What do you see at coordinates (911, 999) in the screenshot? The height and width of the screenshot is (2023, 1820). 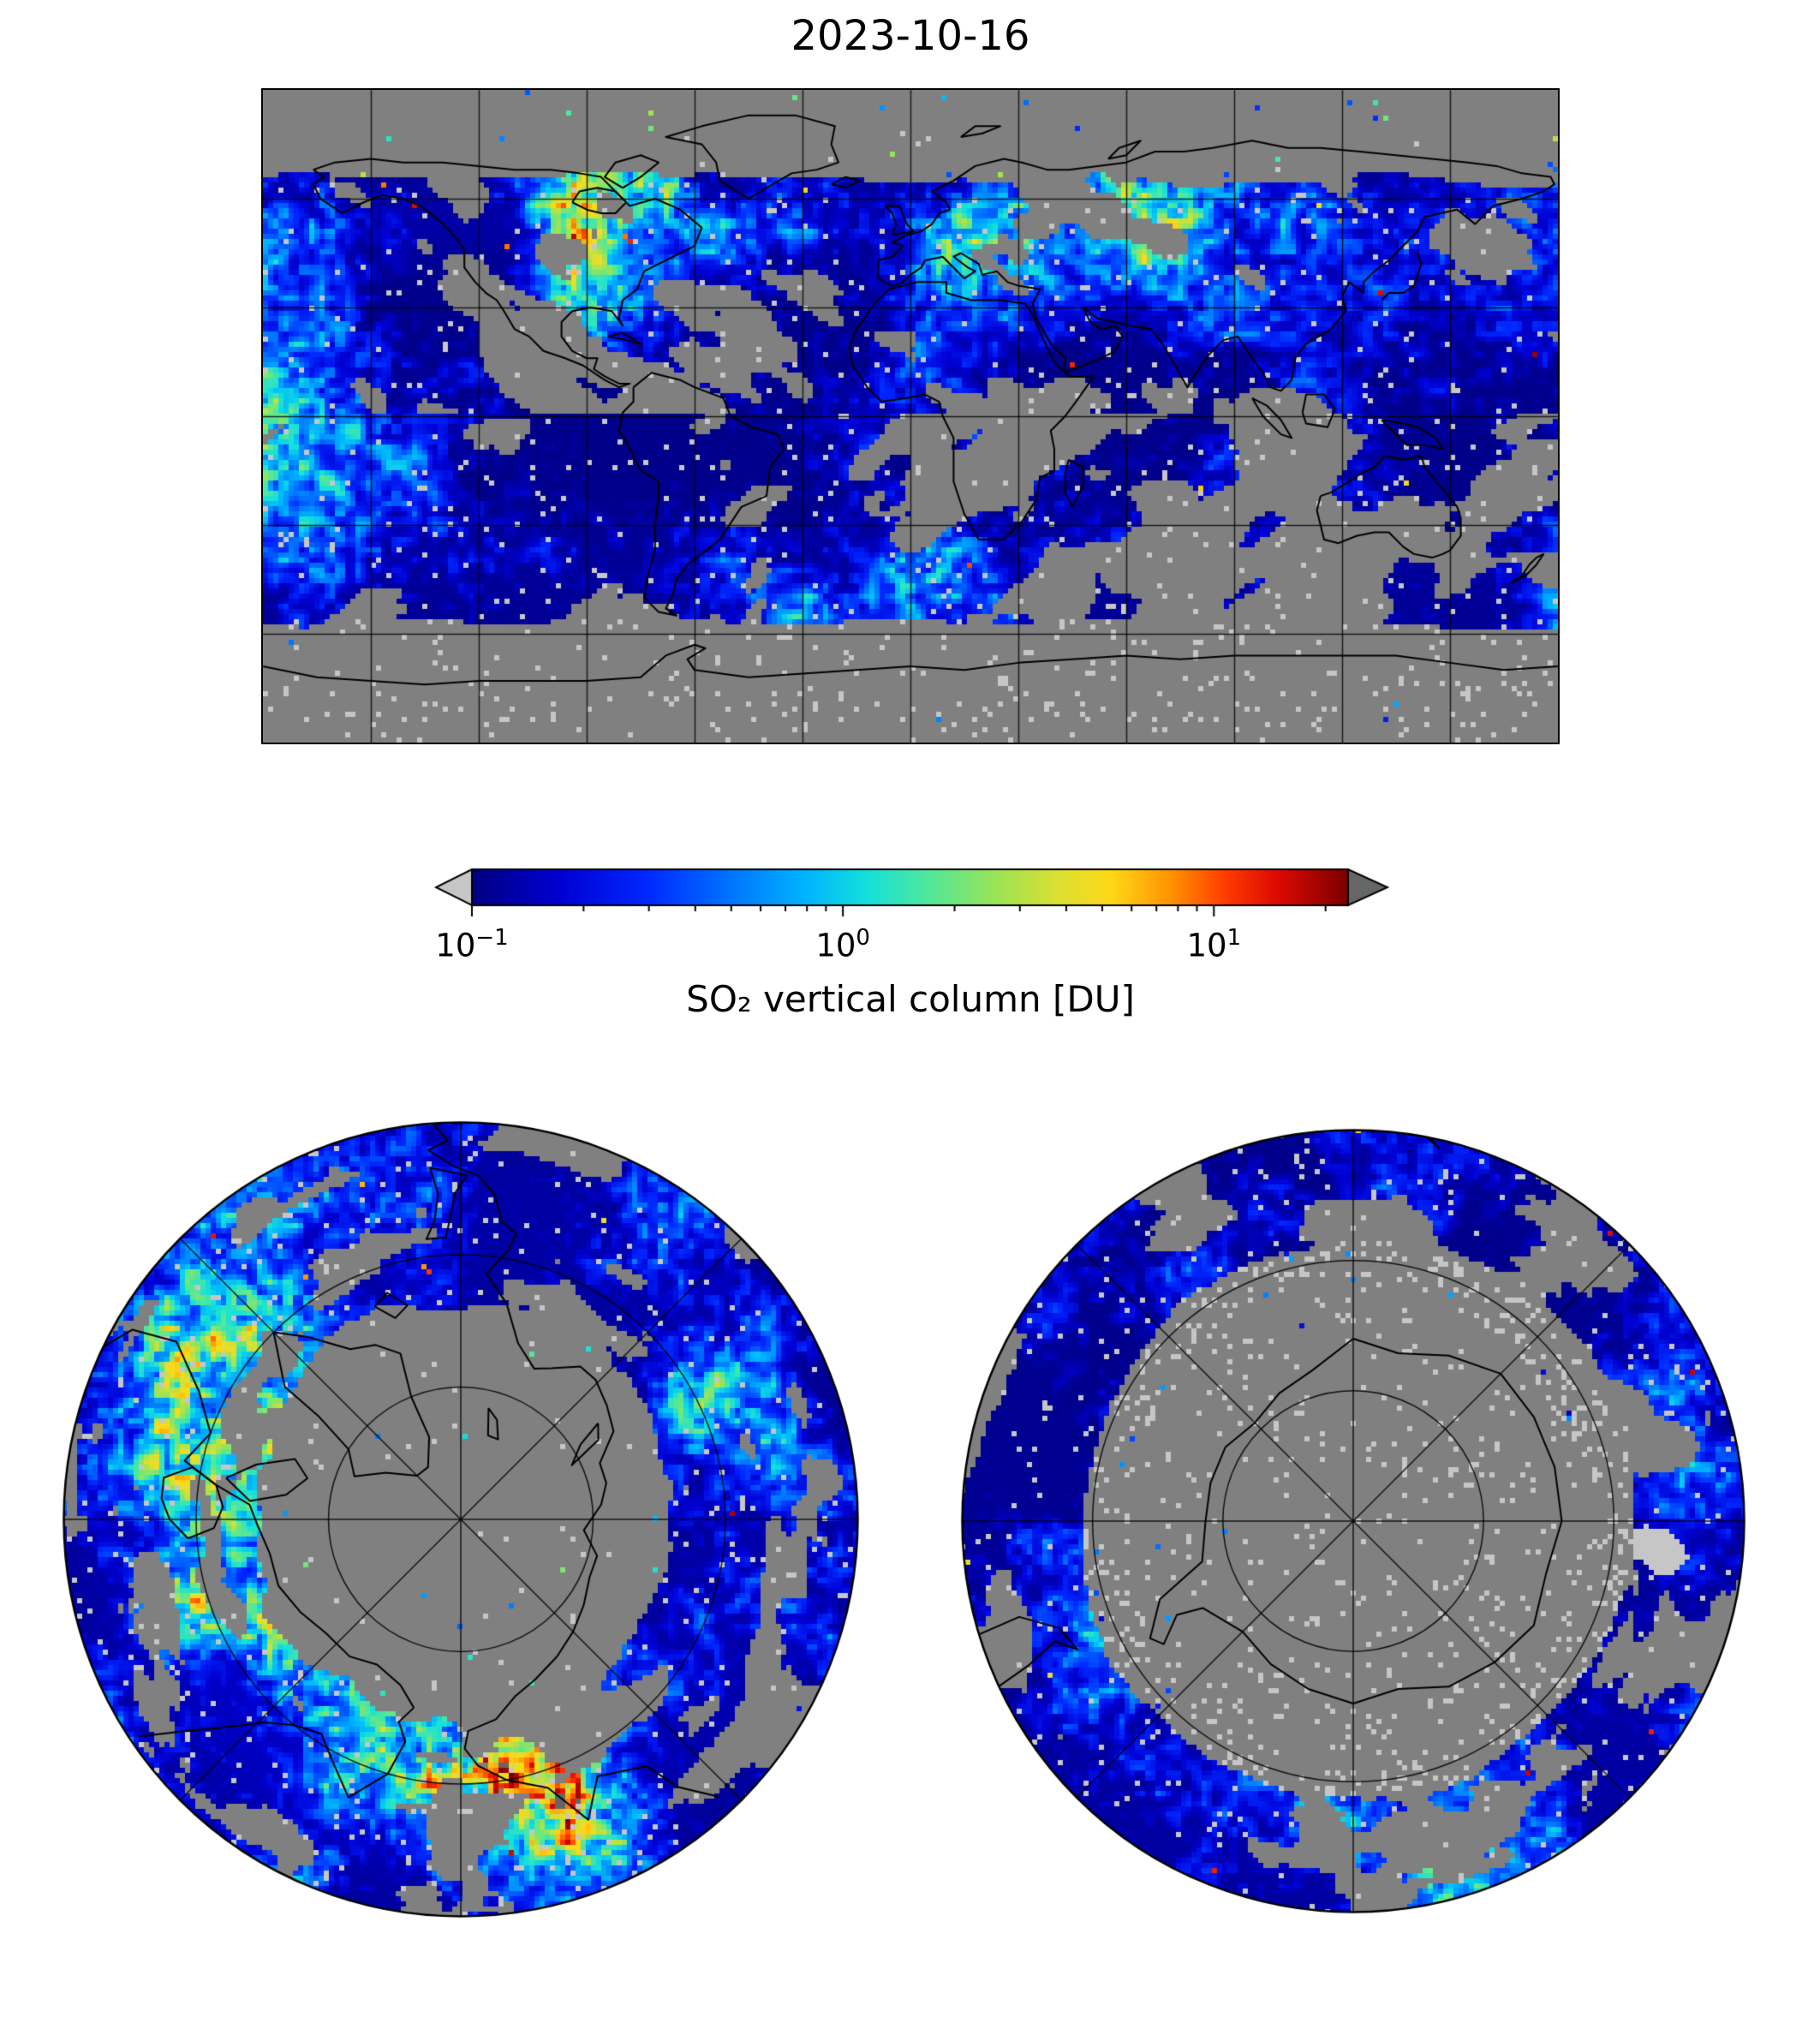 I see `colorbar-label: SO₂ vertical column [DU]` at bounding box center [911, 999].